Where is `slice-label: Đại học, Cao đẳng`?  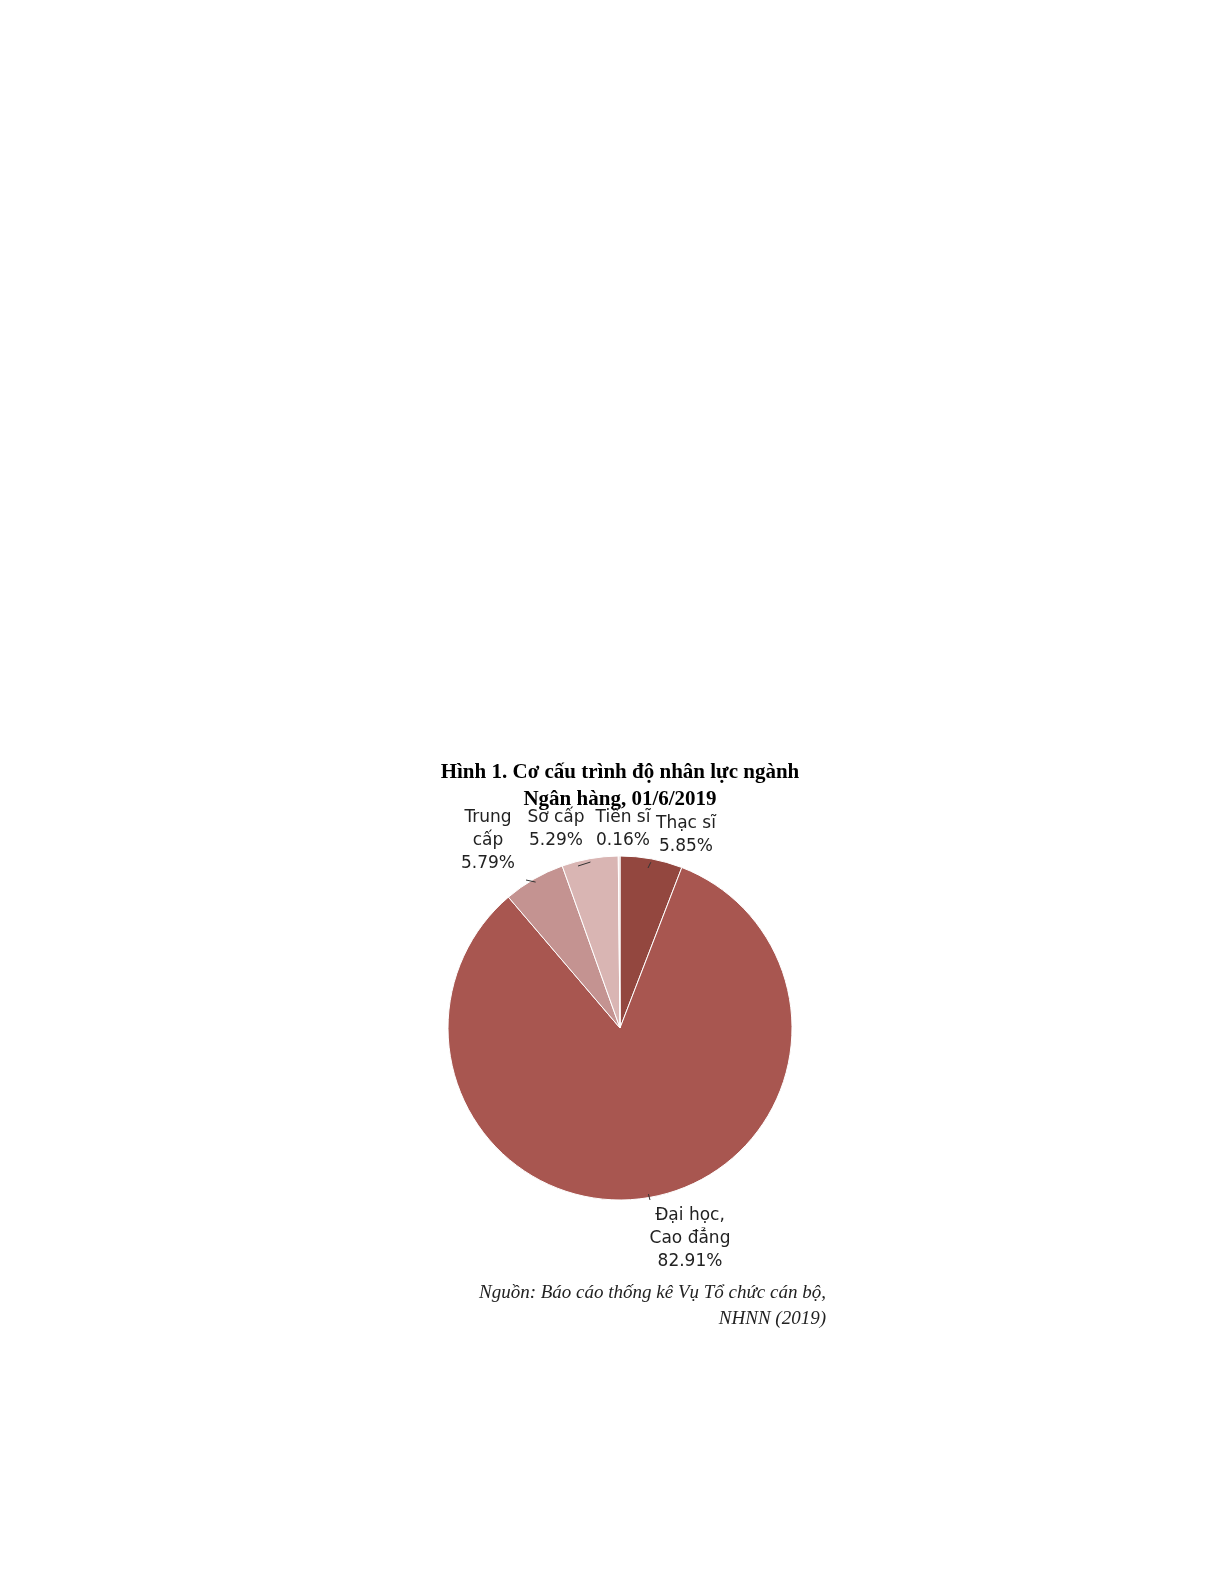 slice-label: Đại học, Cao đẳng is located at coordinates (690, 1225).